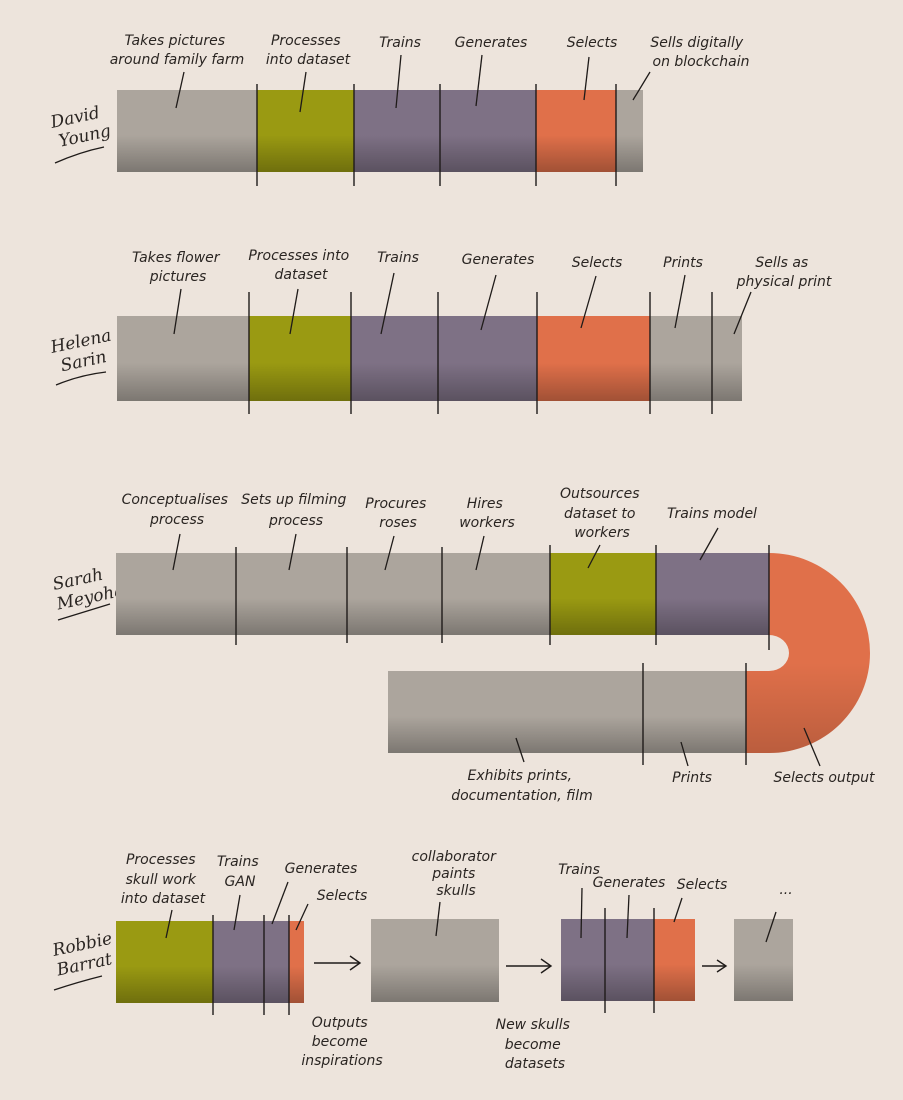 This screenshot has width=903, height=1100. Describe the element at coordinates (178, 267) in the screenshot. I see `step-label-takes-flower-pictures: Takes flower pictures` at that location.